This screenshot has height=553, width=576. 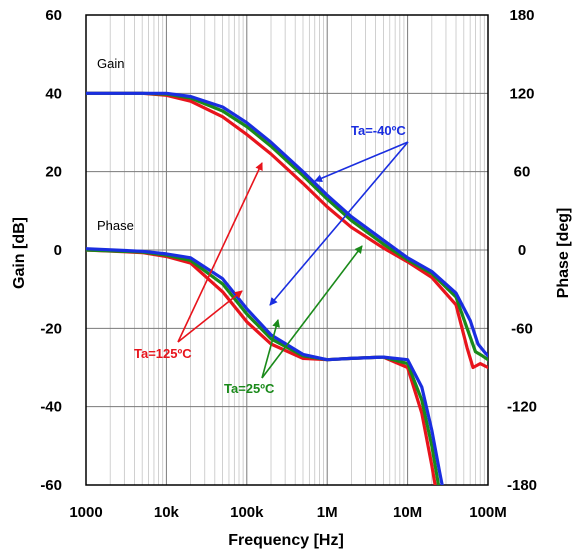 I want to click on x-tick-label: 100k, so click(x=247, y=512).